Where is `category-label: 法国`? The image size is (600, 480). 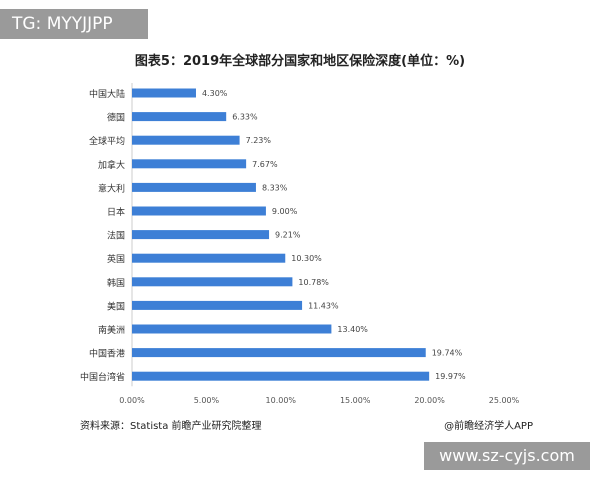
category-label: 法国 is located at coordinates (116, 236).